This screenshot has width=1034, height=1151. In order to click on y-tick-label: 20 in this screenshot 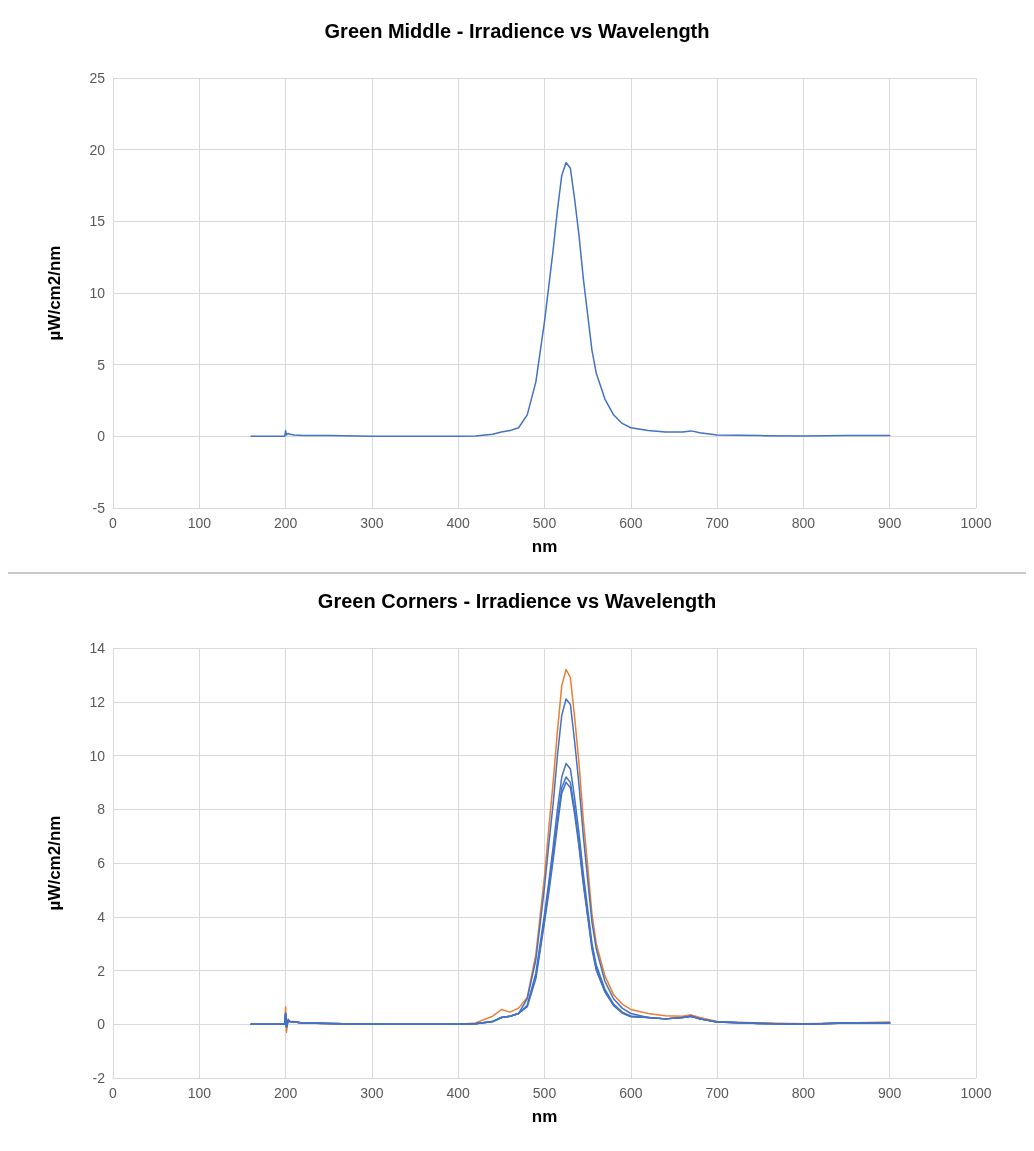, I will do `click(97, 149)`.